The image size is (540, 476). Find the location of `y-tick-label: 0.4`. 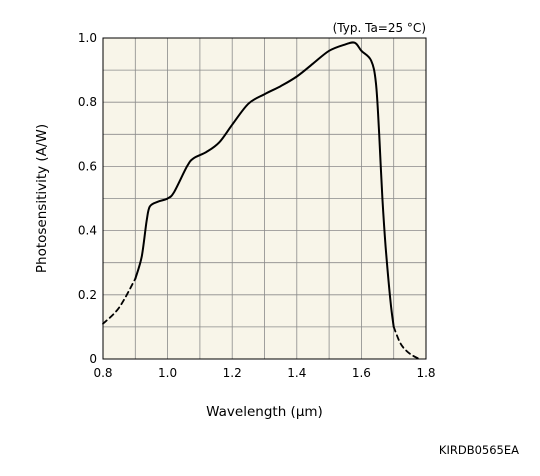

y-tick-label: 0.4 is located at coordinates (87, 231).